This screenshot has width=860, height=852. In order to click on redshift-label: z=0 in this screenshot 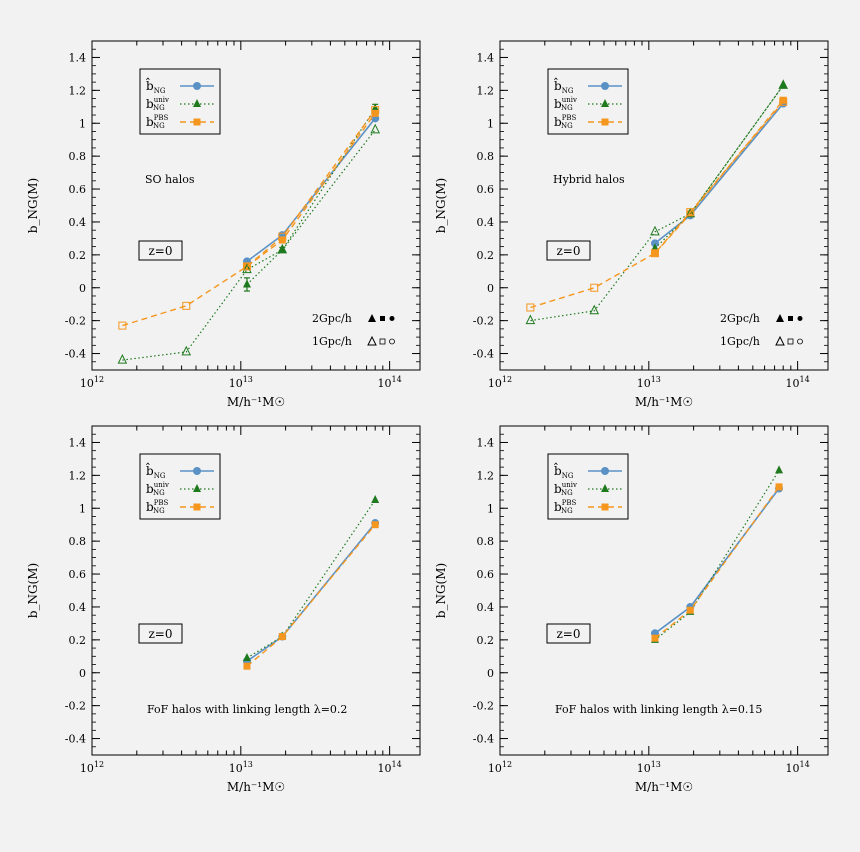, I will do `click(160, 251)`.